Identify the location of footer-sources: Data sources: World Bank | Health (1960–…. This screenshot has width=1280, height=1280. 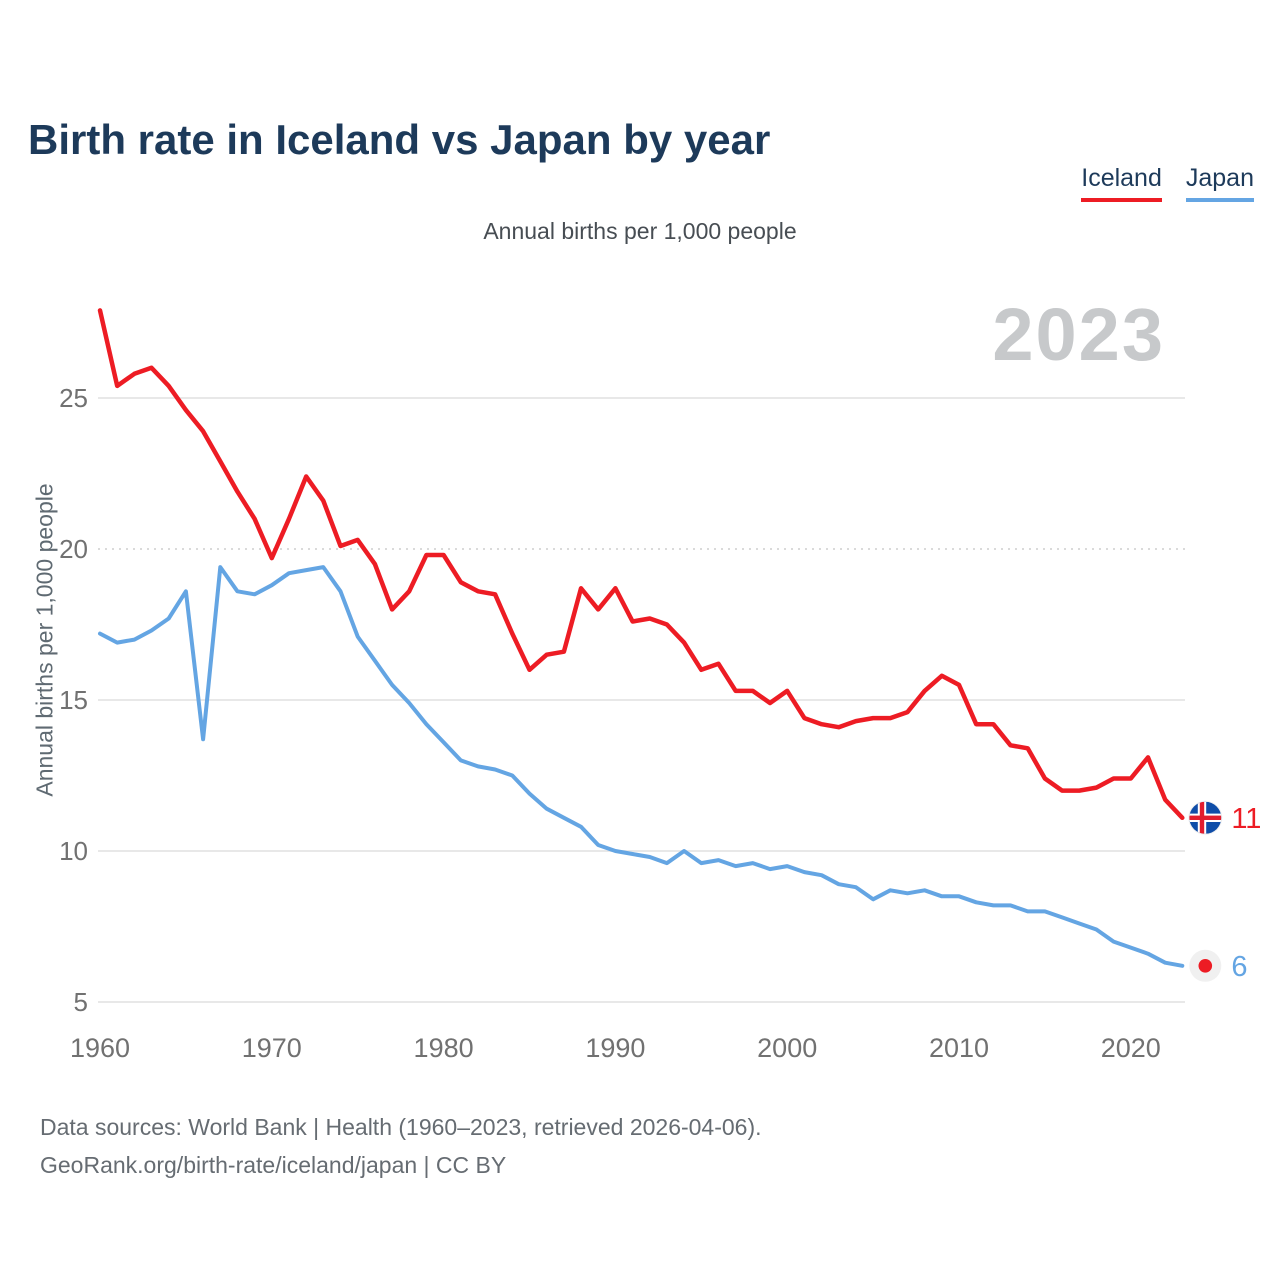
(401, 1127).